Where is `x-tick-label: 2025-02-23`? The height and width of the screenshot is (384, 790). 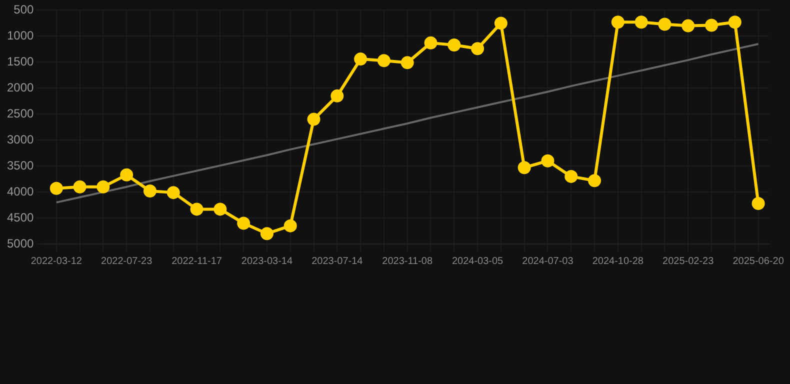
x-tick-label: 2025-02-23 is located at coordinates (688, 261).